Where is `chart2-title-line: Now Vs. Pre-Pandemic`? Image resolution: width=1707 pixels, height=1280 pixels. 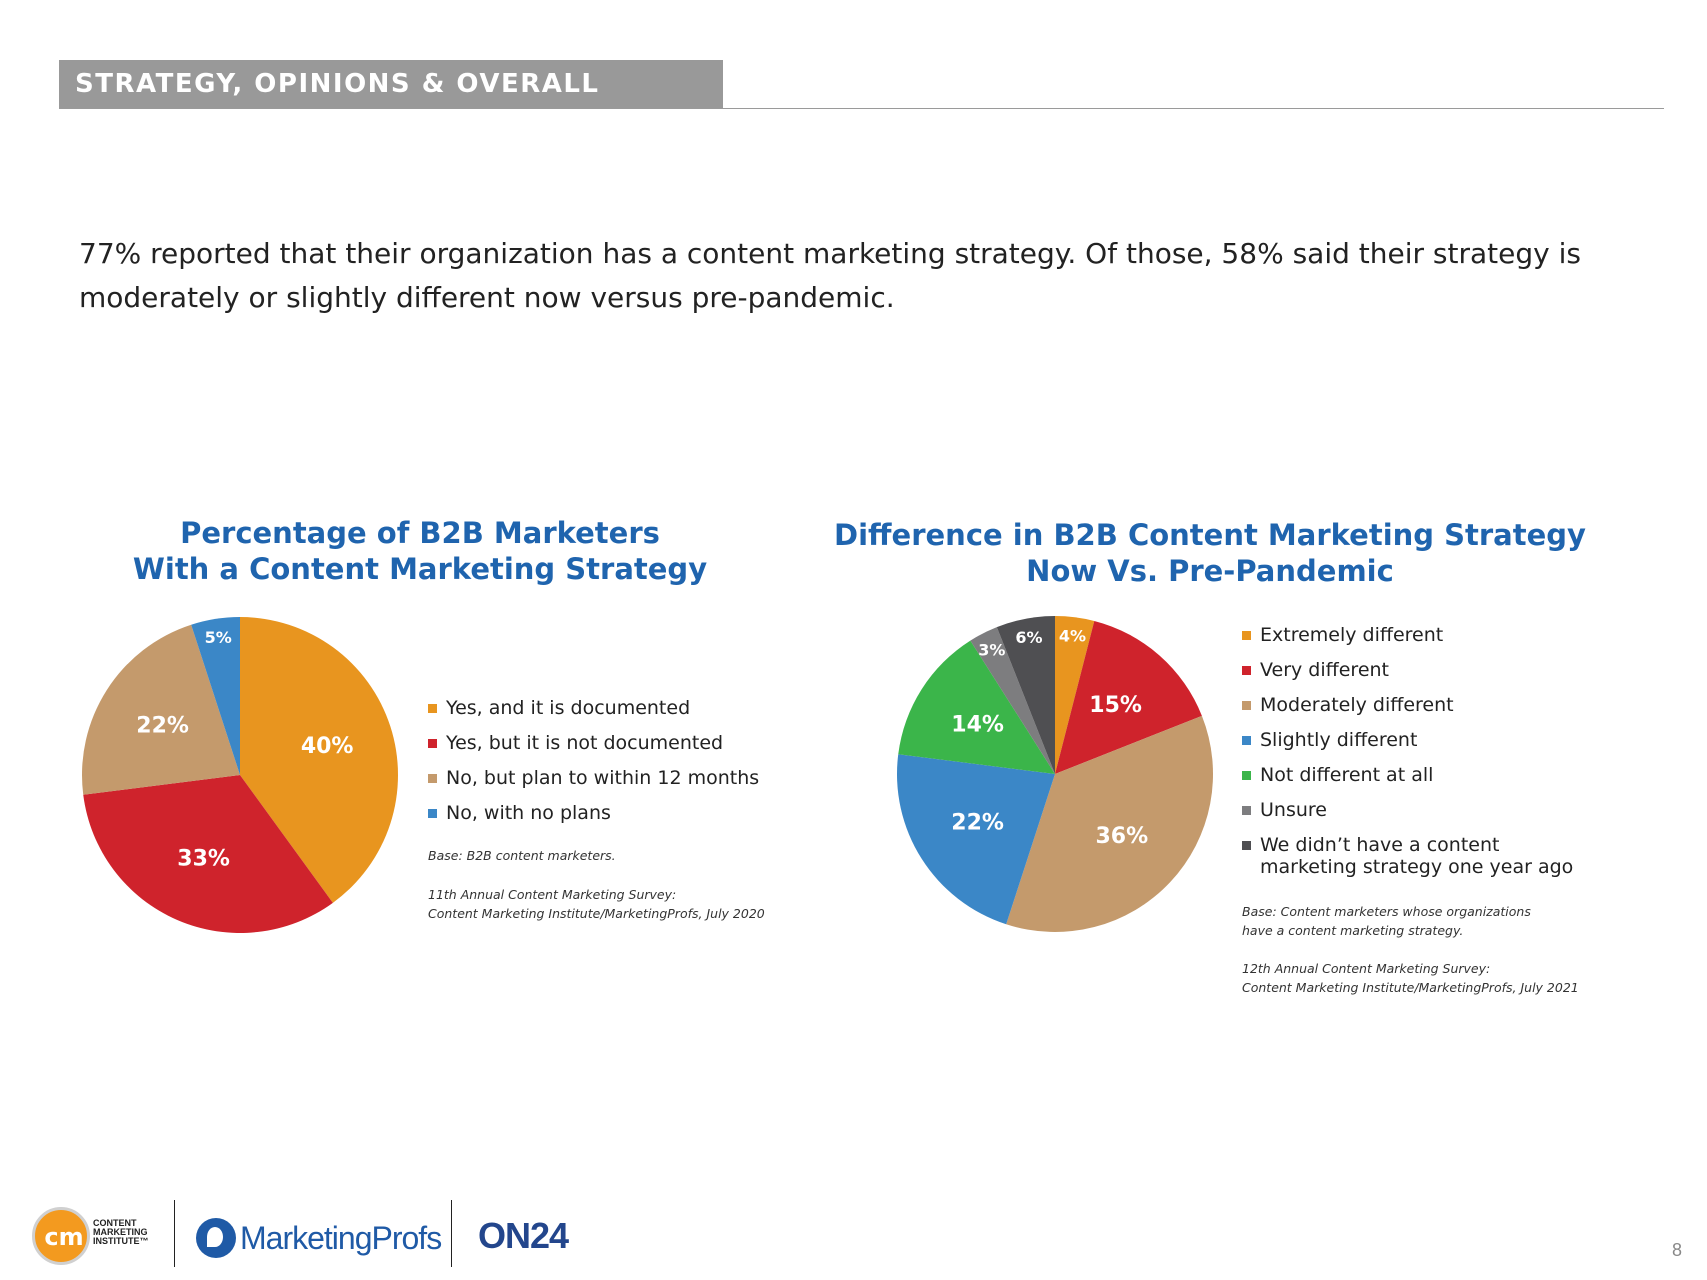
chart2-title-line: Now Vs. Pre-Pandemic is located at coordinates (1210, 571).